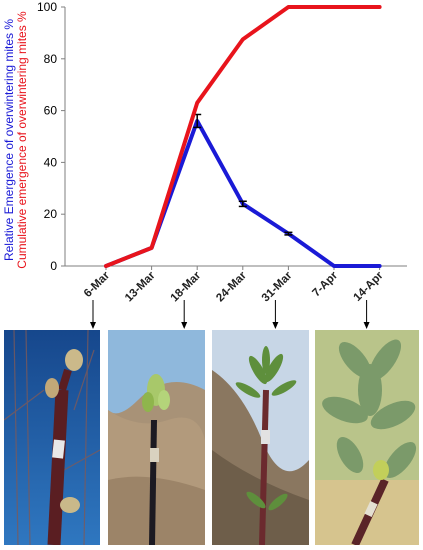 The image size is (423, 550). Describe the element at coordinates (51, 162) in the screenshot. I see `y-tick-label: 40` at that location.